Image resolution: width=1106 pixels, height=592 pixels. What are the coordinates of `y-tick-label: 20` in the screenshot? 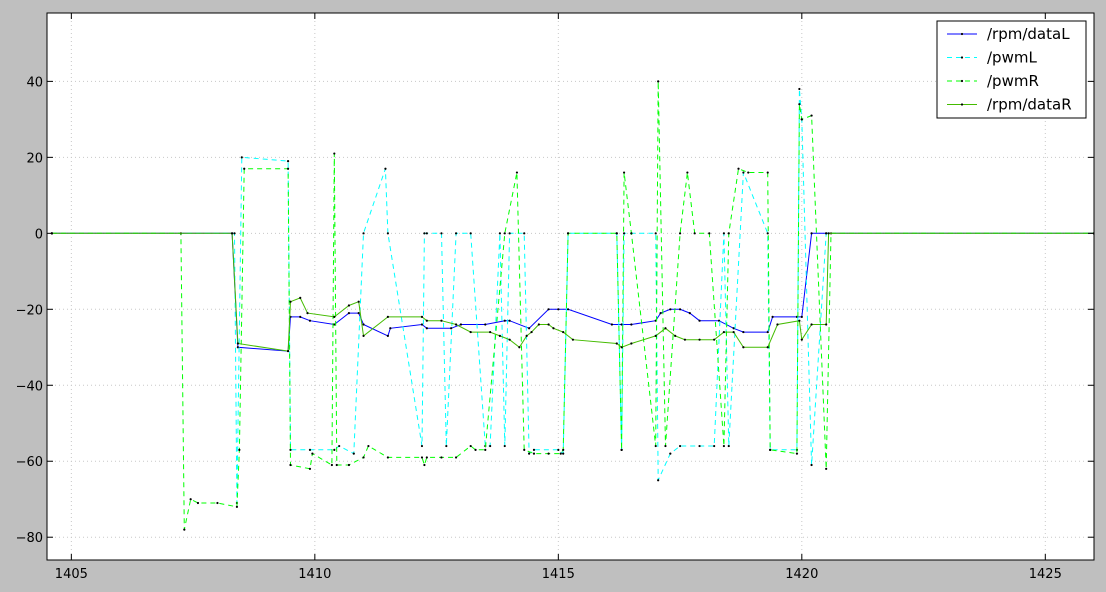 It's located at (34, 158).